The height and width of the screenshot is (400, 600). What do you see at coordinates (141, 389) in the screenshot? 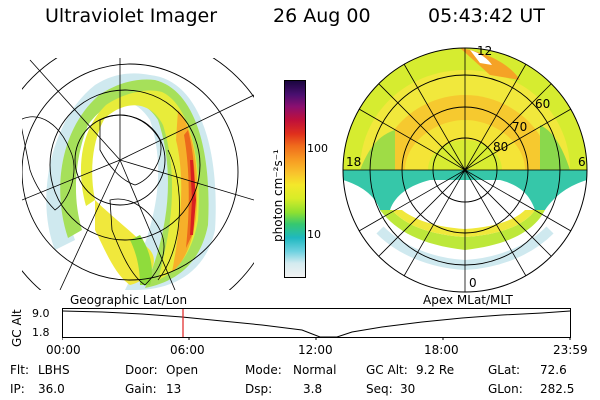
I see `gain-label: Gain:` at bounding box center [141, 389].